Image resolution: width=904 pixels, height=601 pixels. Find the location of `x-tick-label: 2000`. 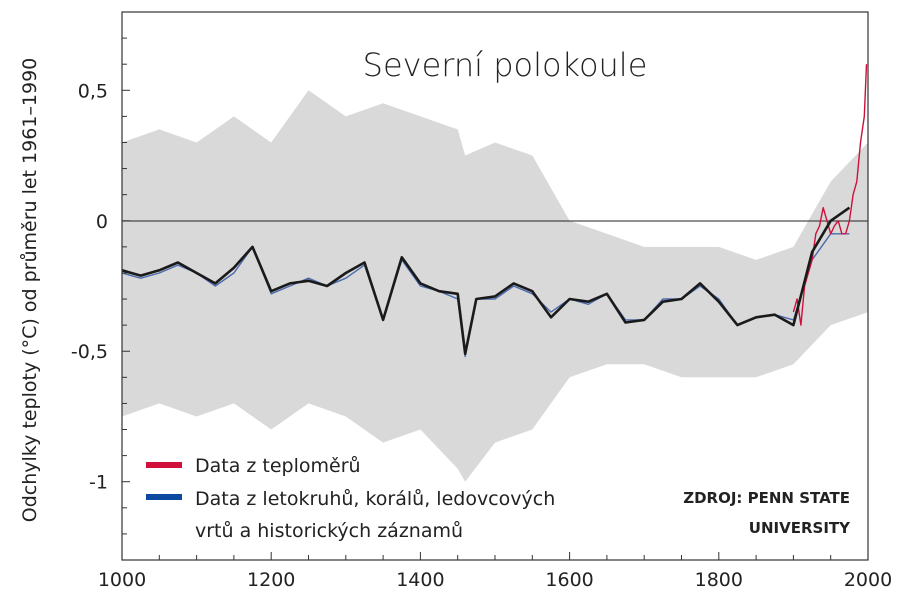

x-tick-label: 2000 is located at coordinates (868, 580).